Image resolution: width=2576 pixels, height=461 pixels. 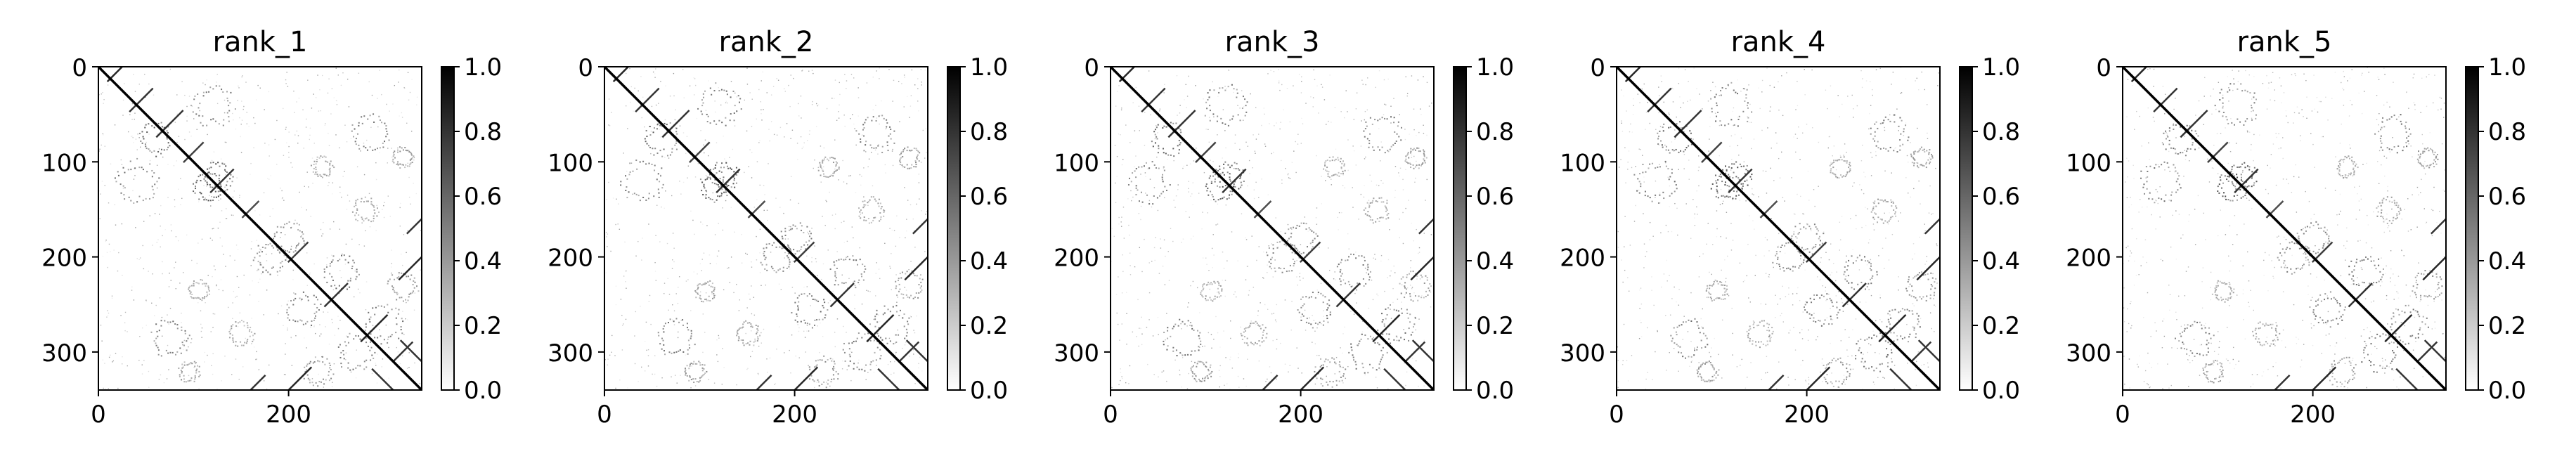 I want to click on y-tick-label: 0, so click(x=1091, y=68).